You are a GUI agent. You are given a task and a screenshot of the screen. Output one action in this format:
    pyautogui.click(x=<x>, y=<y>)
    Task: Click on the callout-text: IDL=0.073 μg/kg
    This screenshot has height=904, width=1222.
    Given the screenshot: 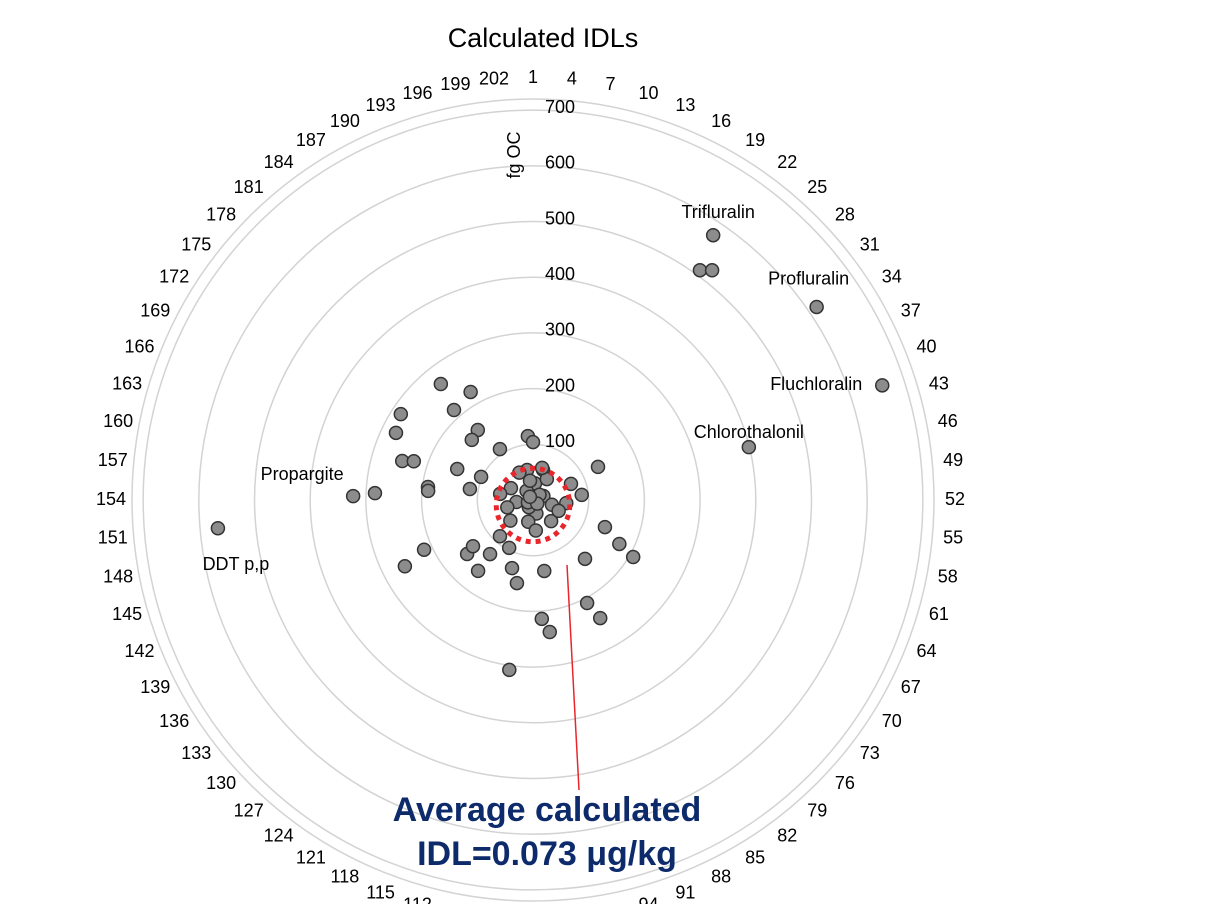 What is the action you would take?
    pyautogui.click(x=547, y=854)
    